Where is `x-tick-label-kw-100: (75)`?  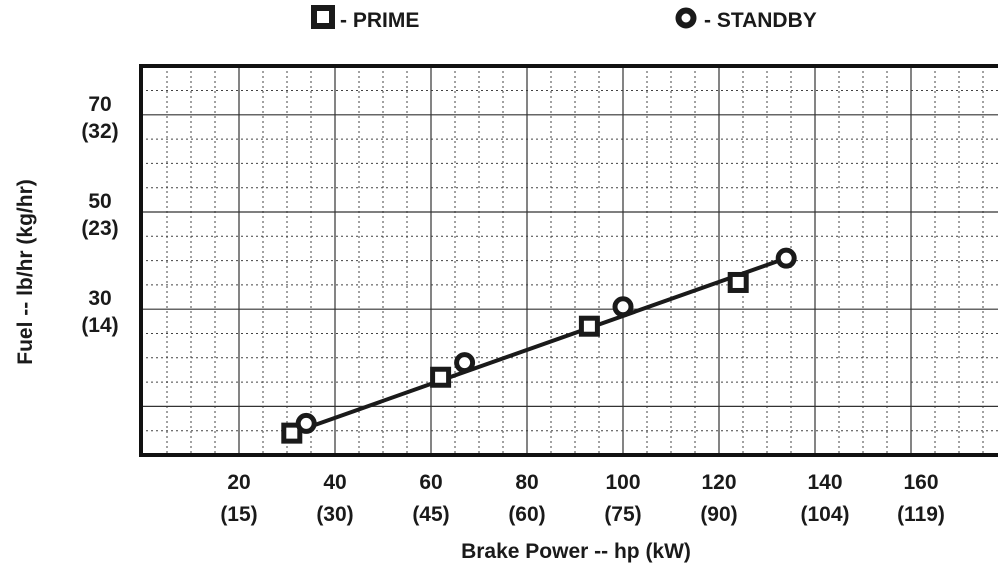 x-tick-label-kw-100: (75) is located at coordinates (622, 514).